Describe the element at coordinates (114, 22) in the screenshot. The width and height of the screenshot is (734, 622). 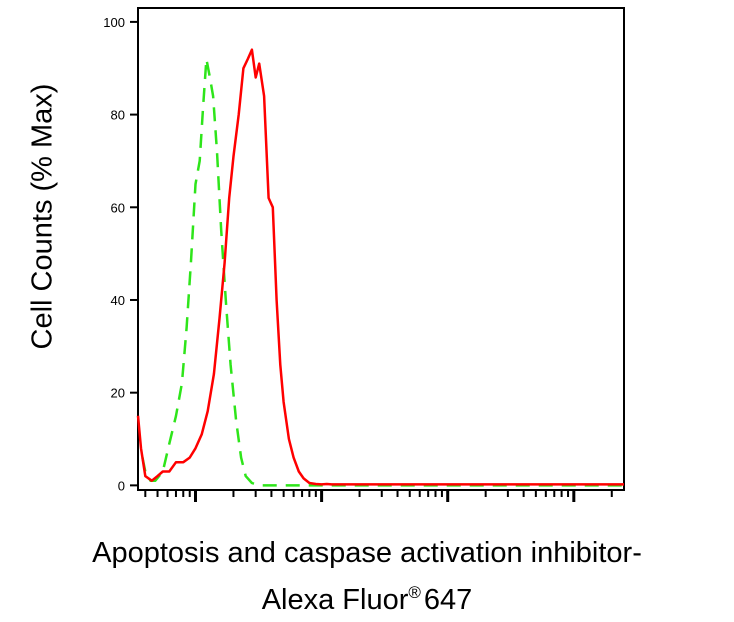
I see `y-tick-label: 100` at that location.